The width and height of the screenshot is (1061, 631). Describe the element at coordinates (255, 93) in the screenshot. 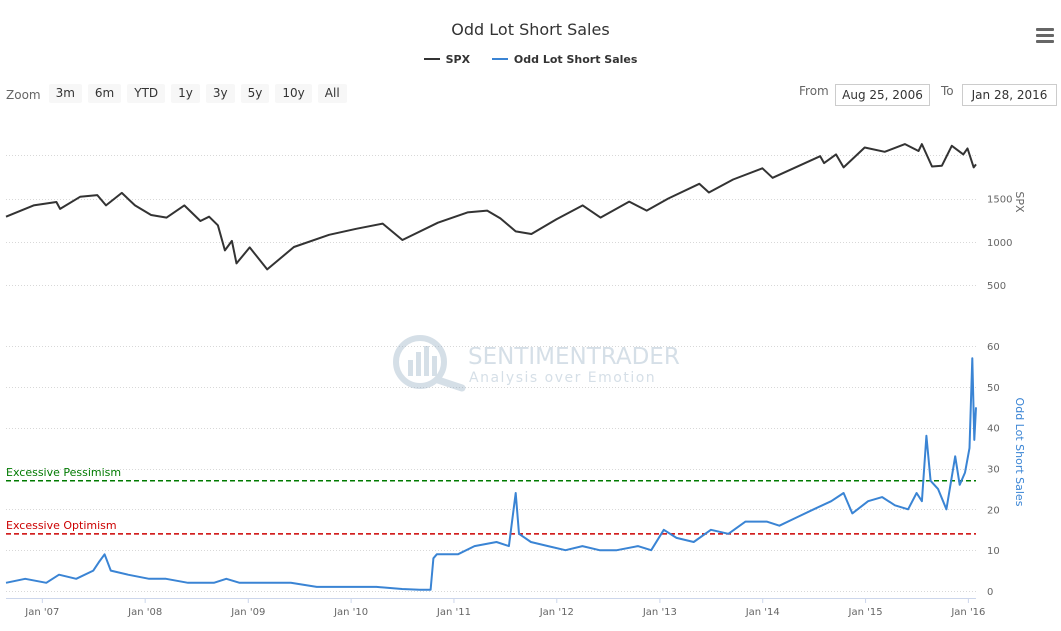

I see `zoom-button-5y: 5y` at that location.